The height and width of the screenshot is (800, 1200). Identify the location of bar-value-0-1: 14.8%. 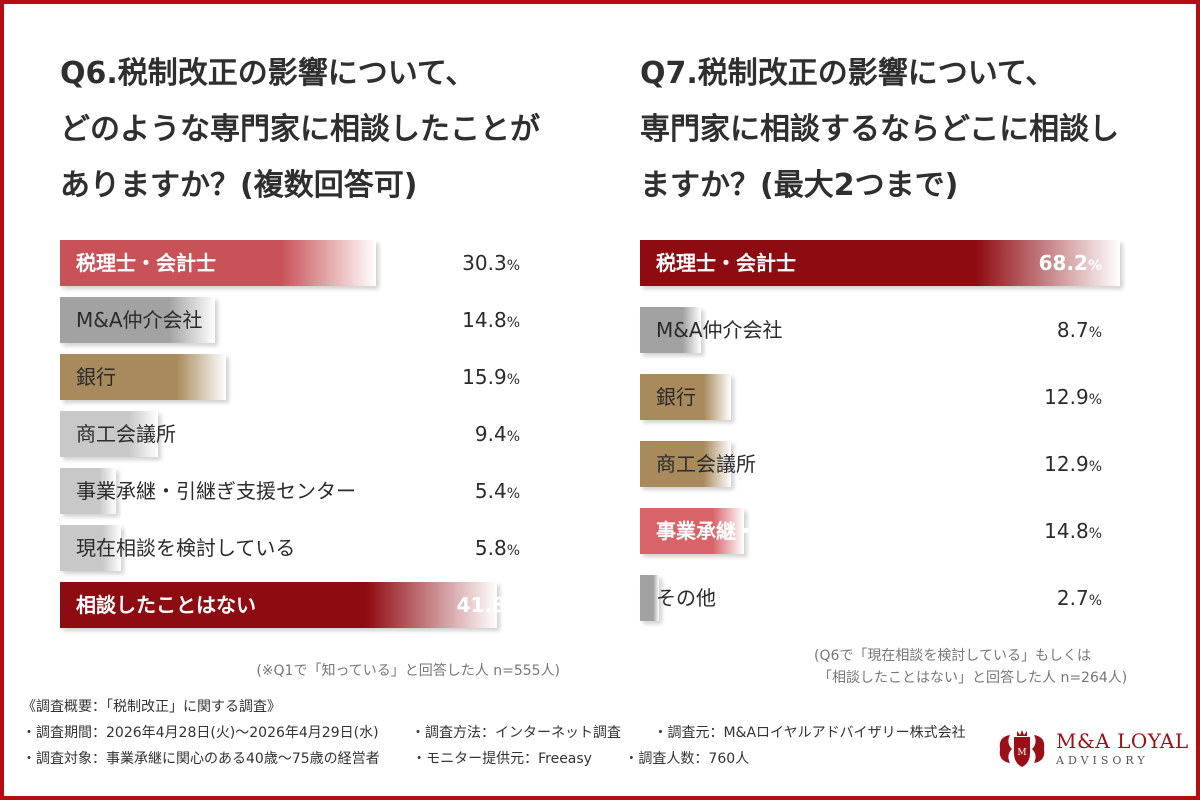
(491, 321).